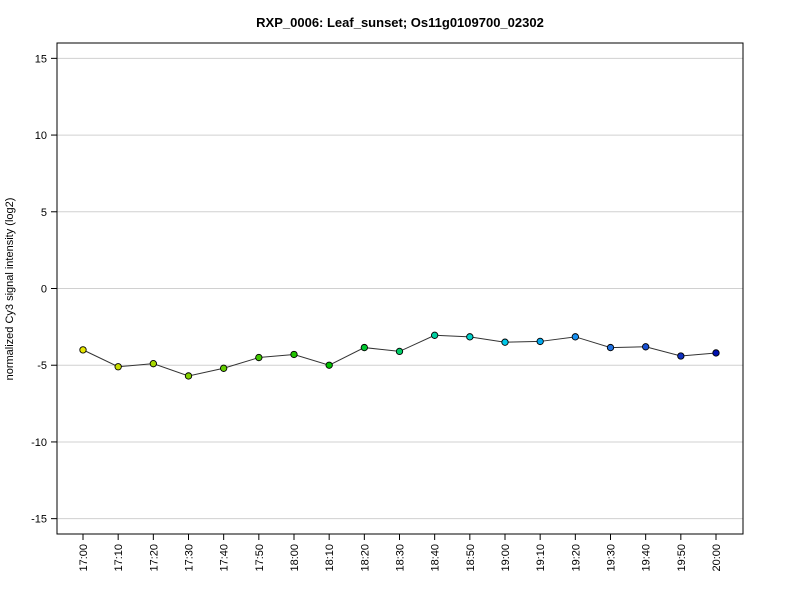  What do you see at coordinates (44, 213) in the screenshot?
I see `y-tick-label: 5` at bounding box center [44, 213].